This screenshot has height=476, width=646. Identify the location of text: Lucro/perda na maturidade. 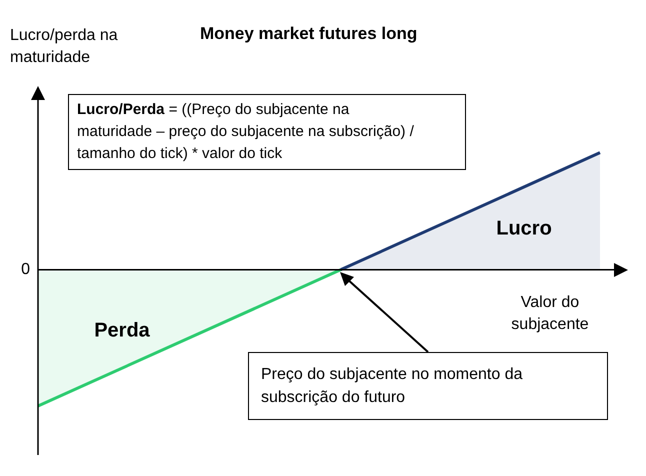
(64, 47).